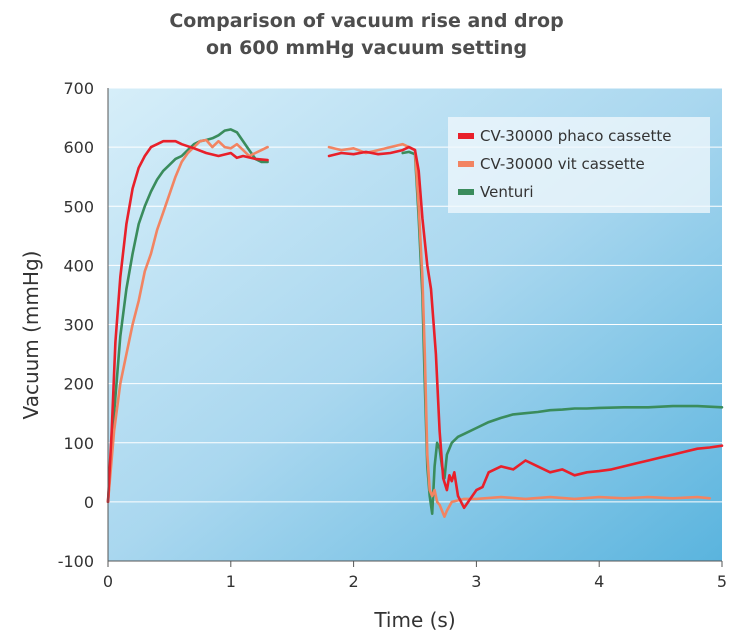 This screenshot has width=733, height=637. Describe the element at coordinates (78, 206) in the screenshot. I see `y-tick-label: 500` at that location.